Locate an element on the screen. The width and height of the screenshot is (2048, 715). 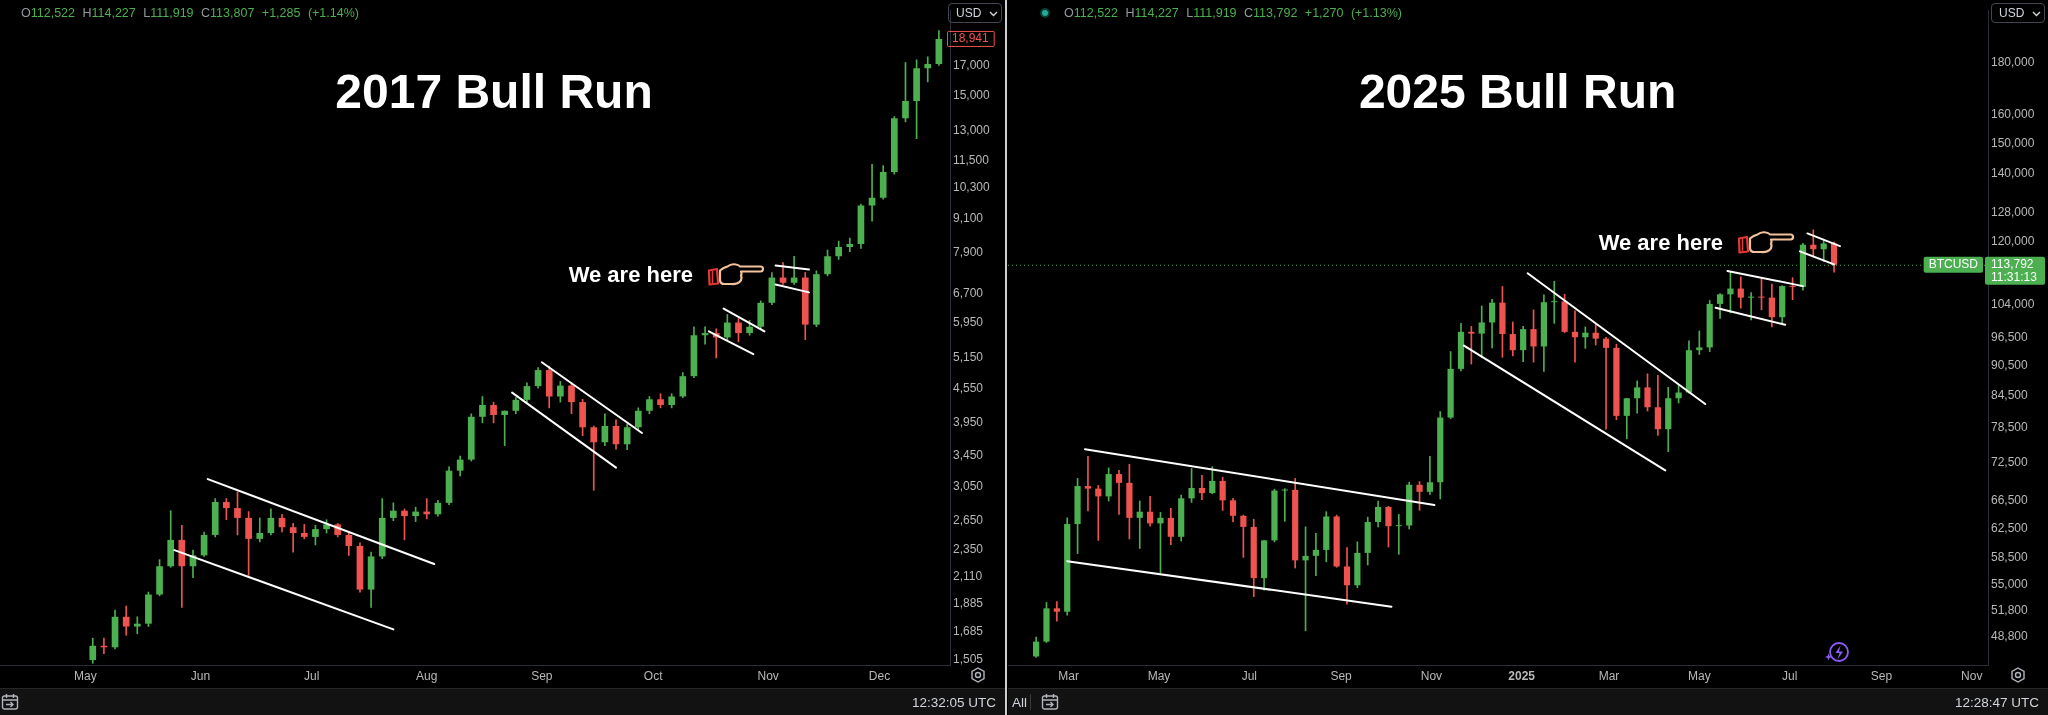
y-tick-label: 3,450 is located at coordinates (968, 455).